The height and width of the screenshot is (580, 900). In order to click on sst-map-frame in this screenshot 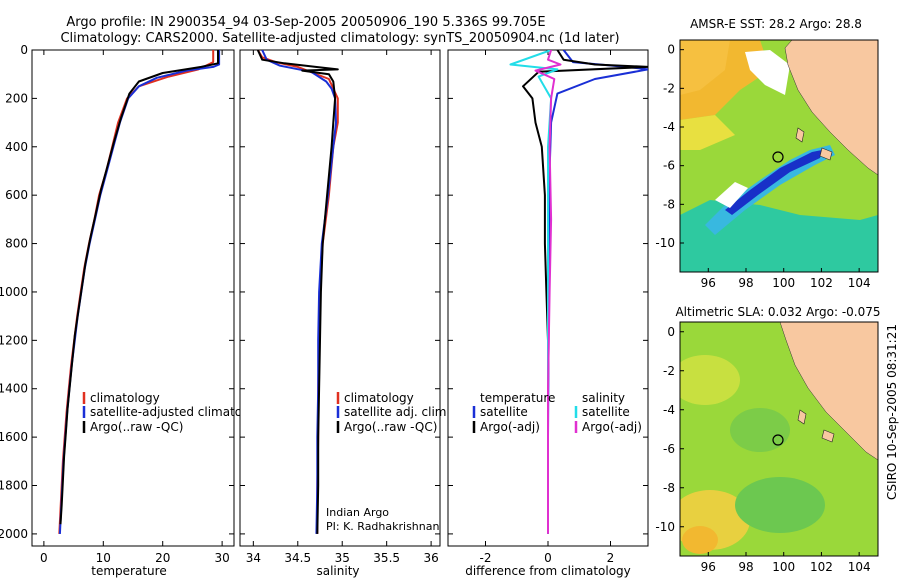, I will do `click(779, 156)`.